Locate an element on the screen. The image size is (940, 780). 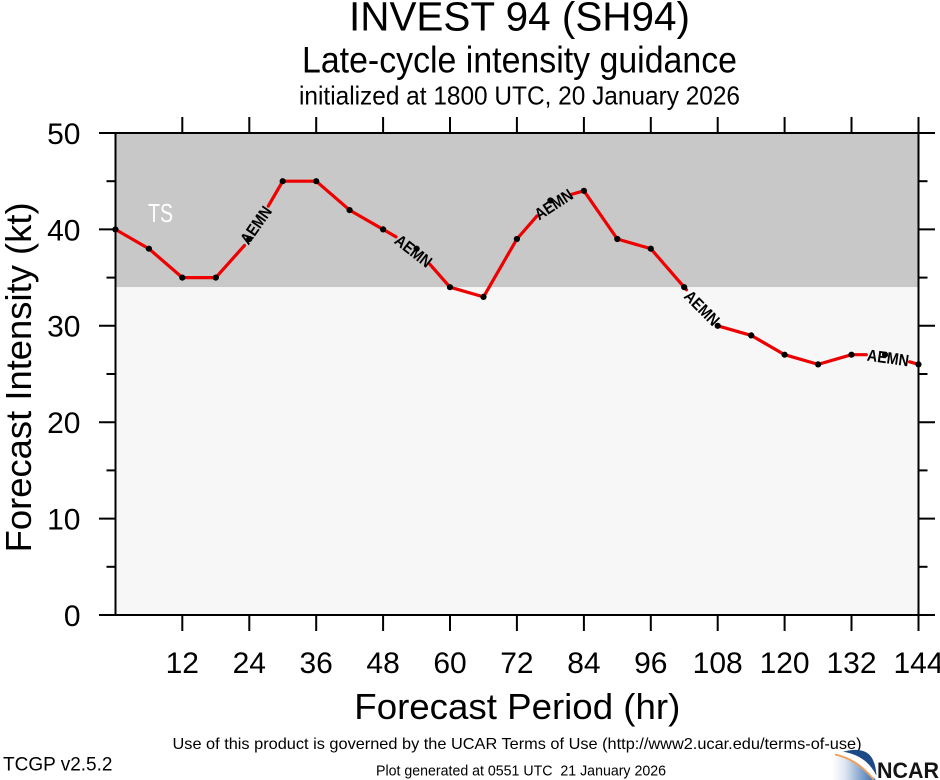
svg-text: 20 is located at coordinates (63, 423).